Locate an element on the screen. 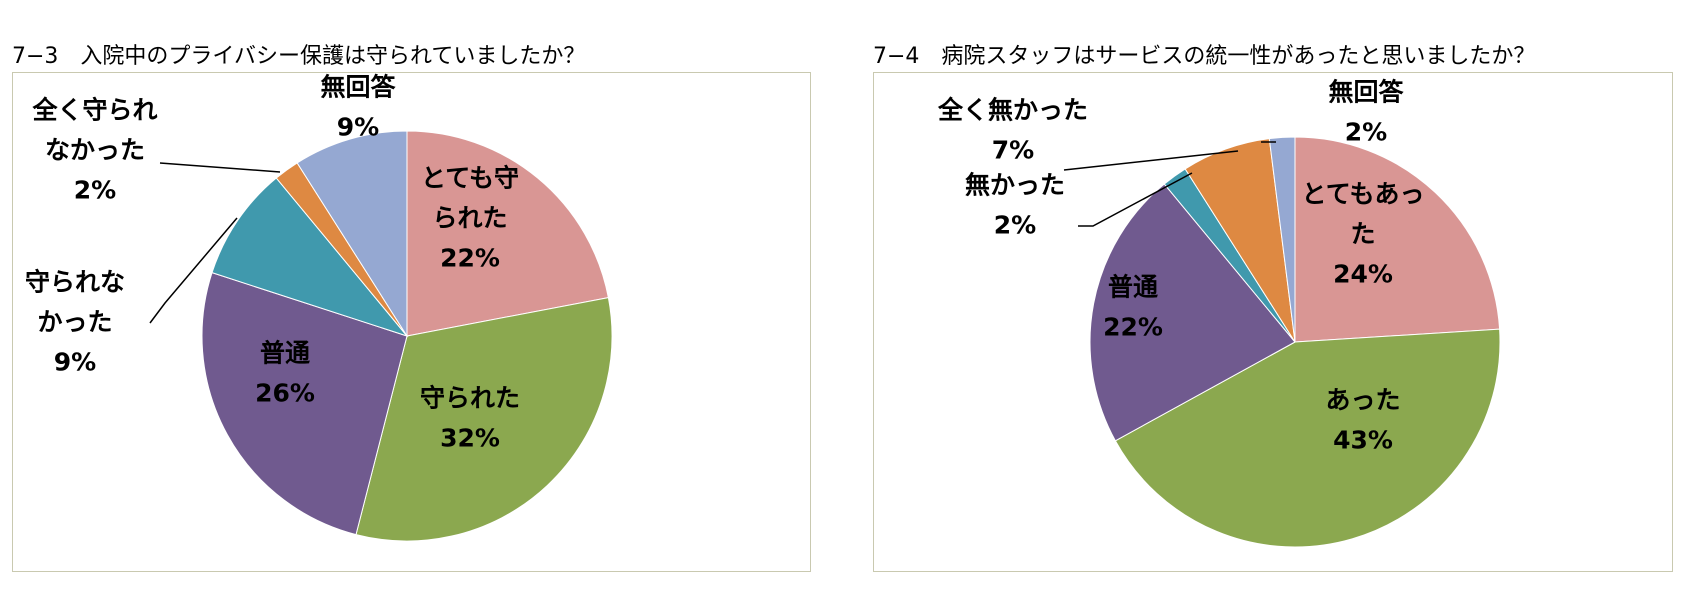 Image resolution: width=1686 pixels, height=592 pixels. data-label: あった 43% is located at coordinates (1362, 420).